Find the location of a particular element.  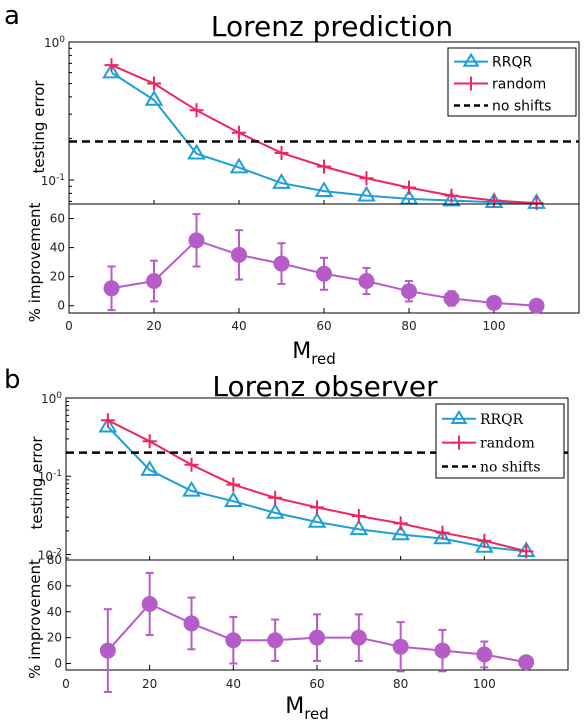

top-y-ticks: 10⁰ 10⁻¹ 10⁻² is located at coordinates (54, 476).